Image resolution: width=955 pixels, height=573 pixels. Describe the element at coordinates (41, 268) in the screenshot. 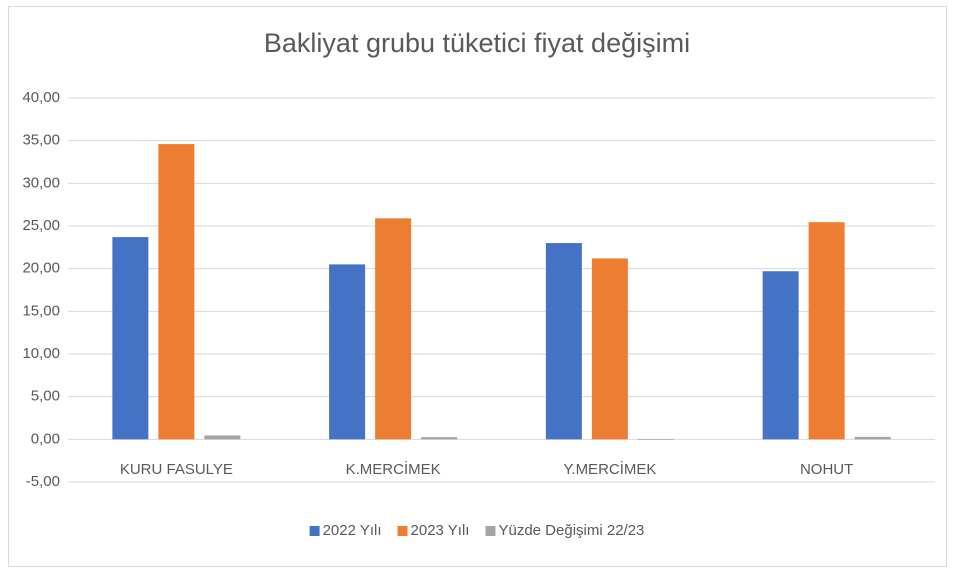

I see `y-tick-label: 20,00` at that location.